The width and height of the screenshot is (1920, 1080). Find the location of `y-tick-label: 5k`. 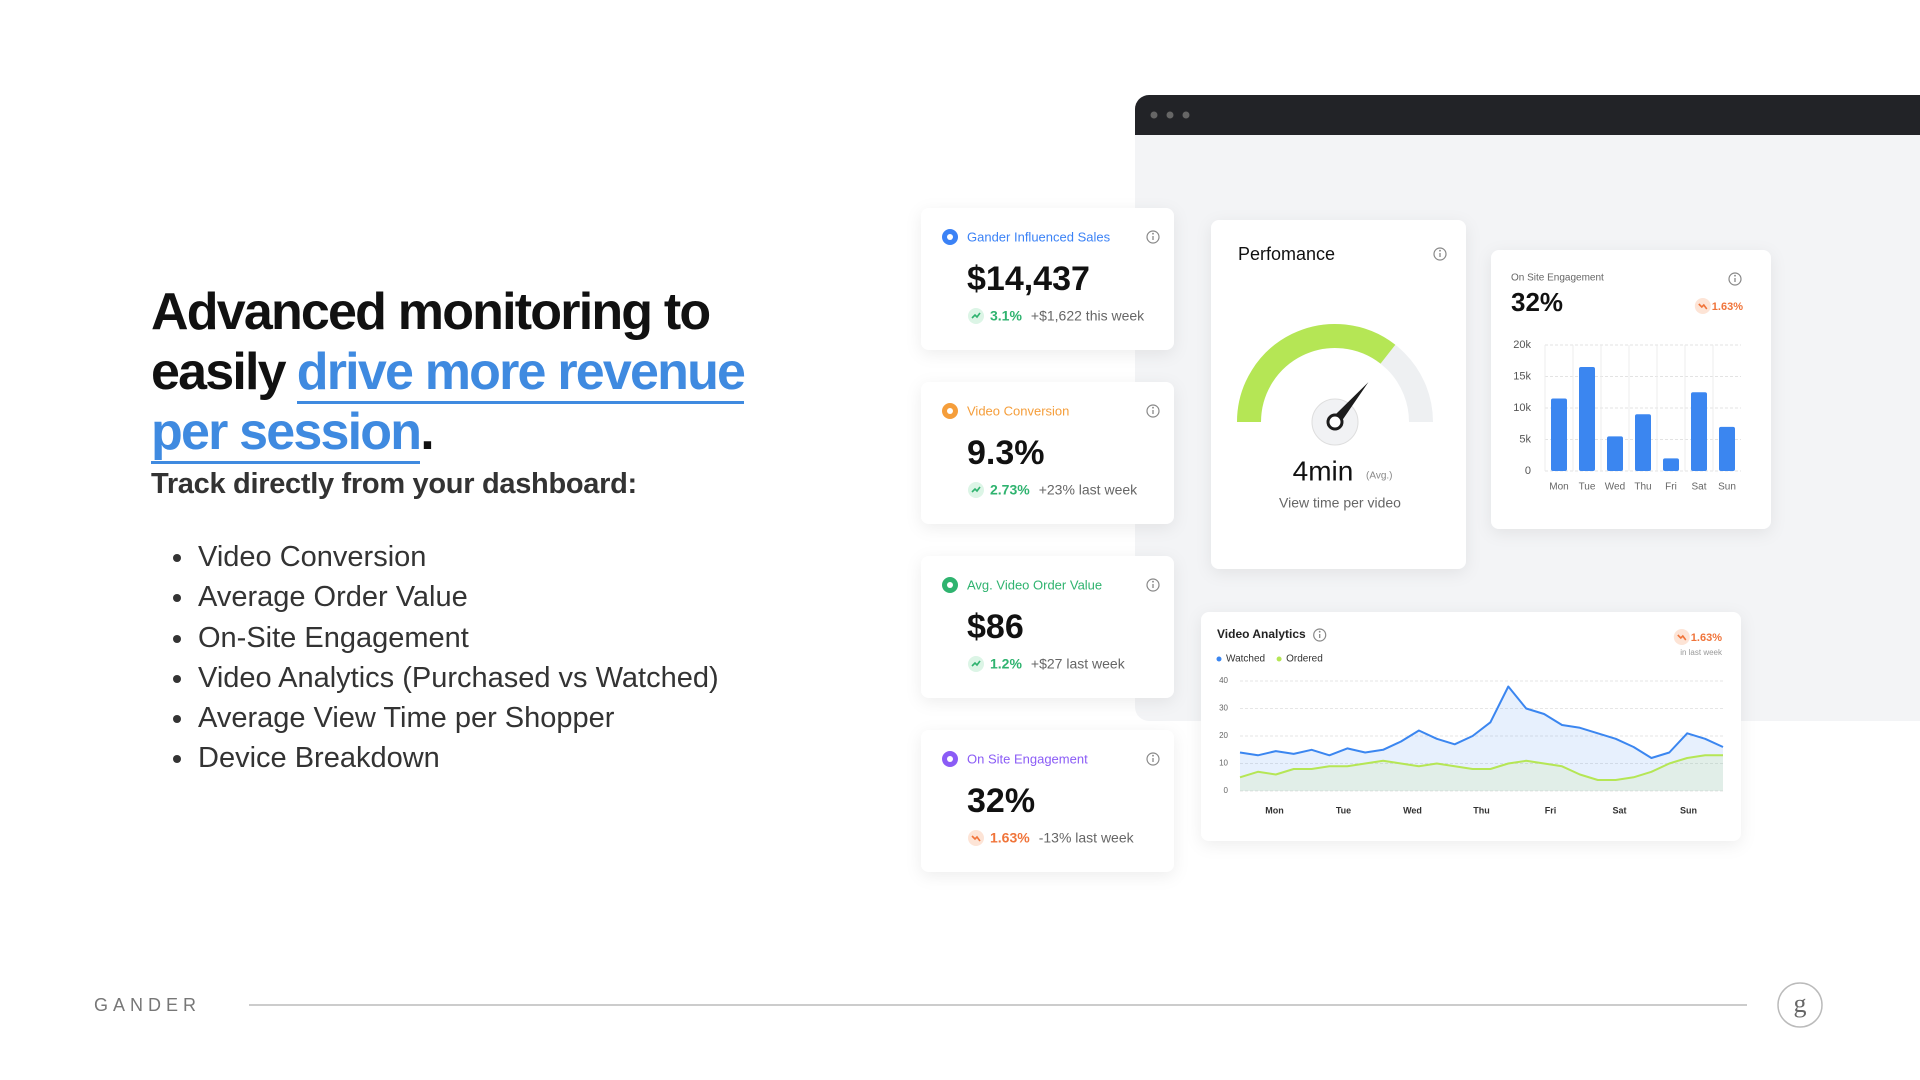

y-tick-label: 5k is located at coordinates (1525, 439).